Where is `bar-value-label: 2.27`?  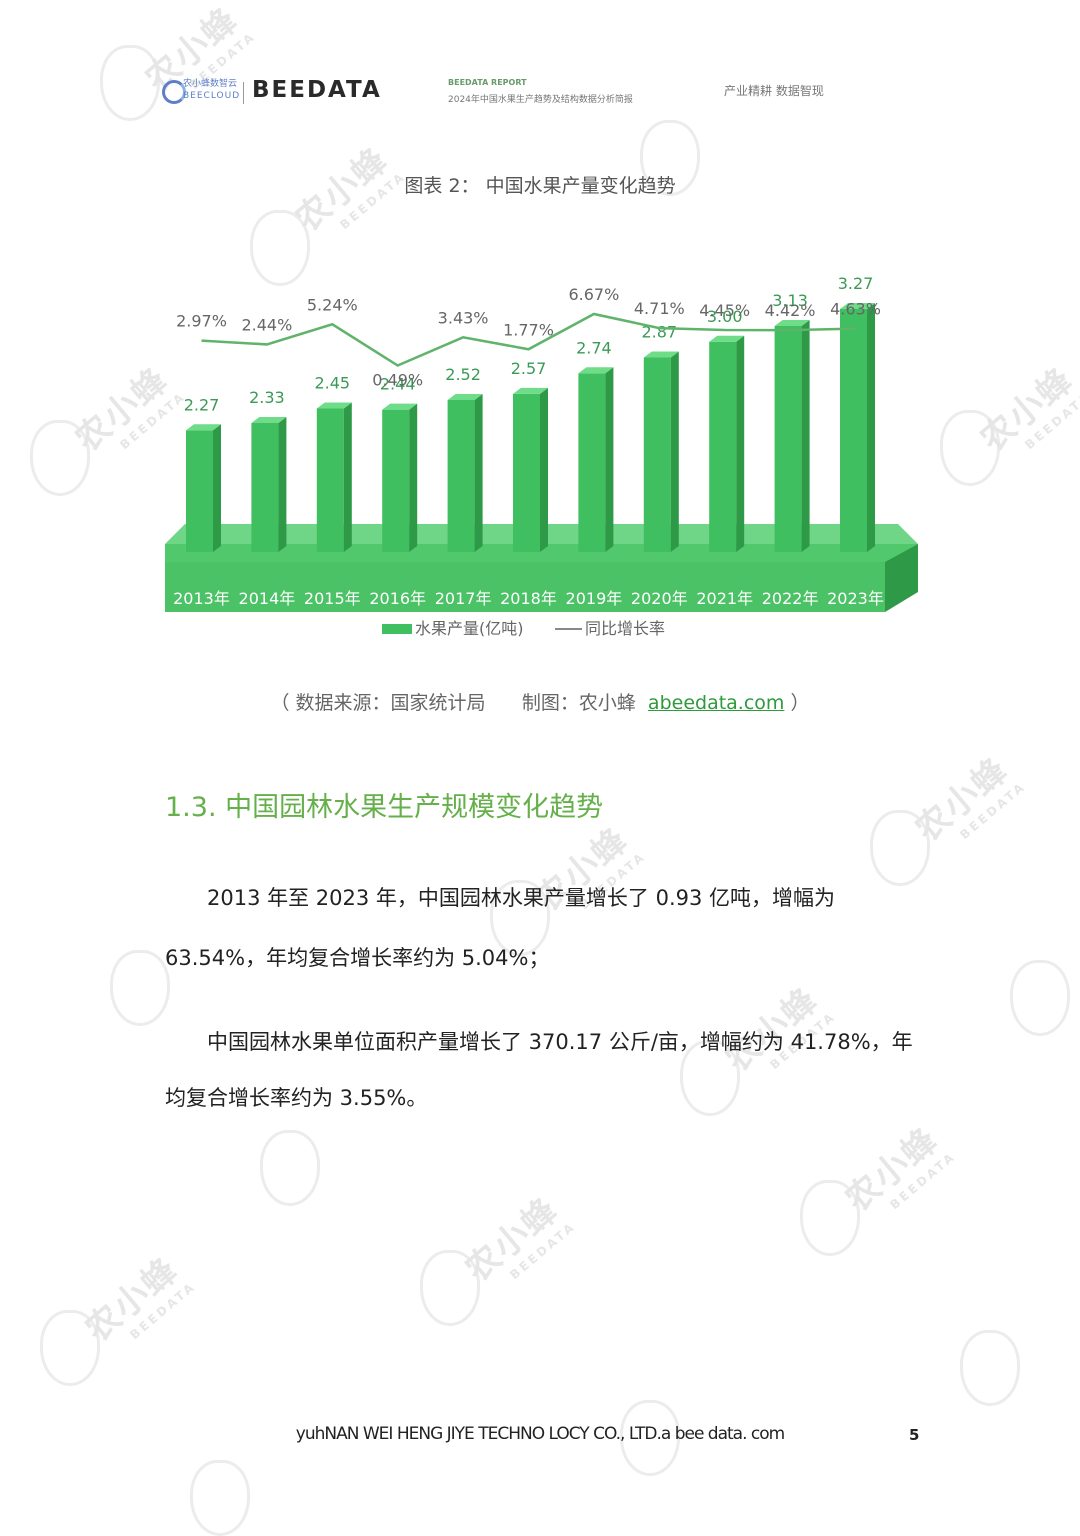 bar-value-label: 2.27 is located at coordinates (202, 404).